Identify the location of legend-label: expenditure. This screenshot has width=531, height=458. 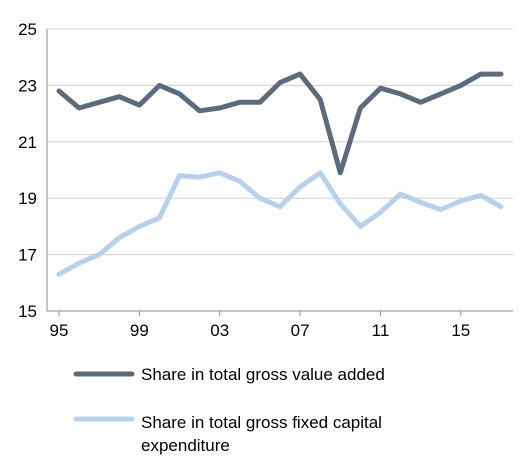
(185, 445).